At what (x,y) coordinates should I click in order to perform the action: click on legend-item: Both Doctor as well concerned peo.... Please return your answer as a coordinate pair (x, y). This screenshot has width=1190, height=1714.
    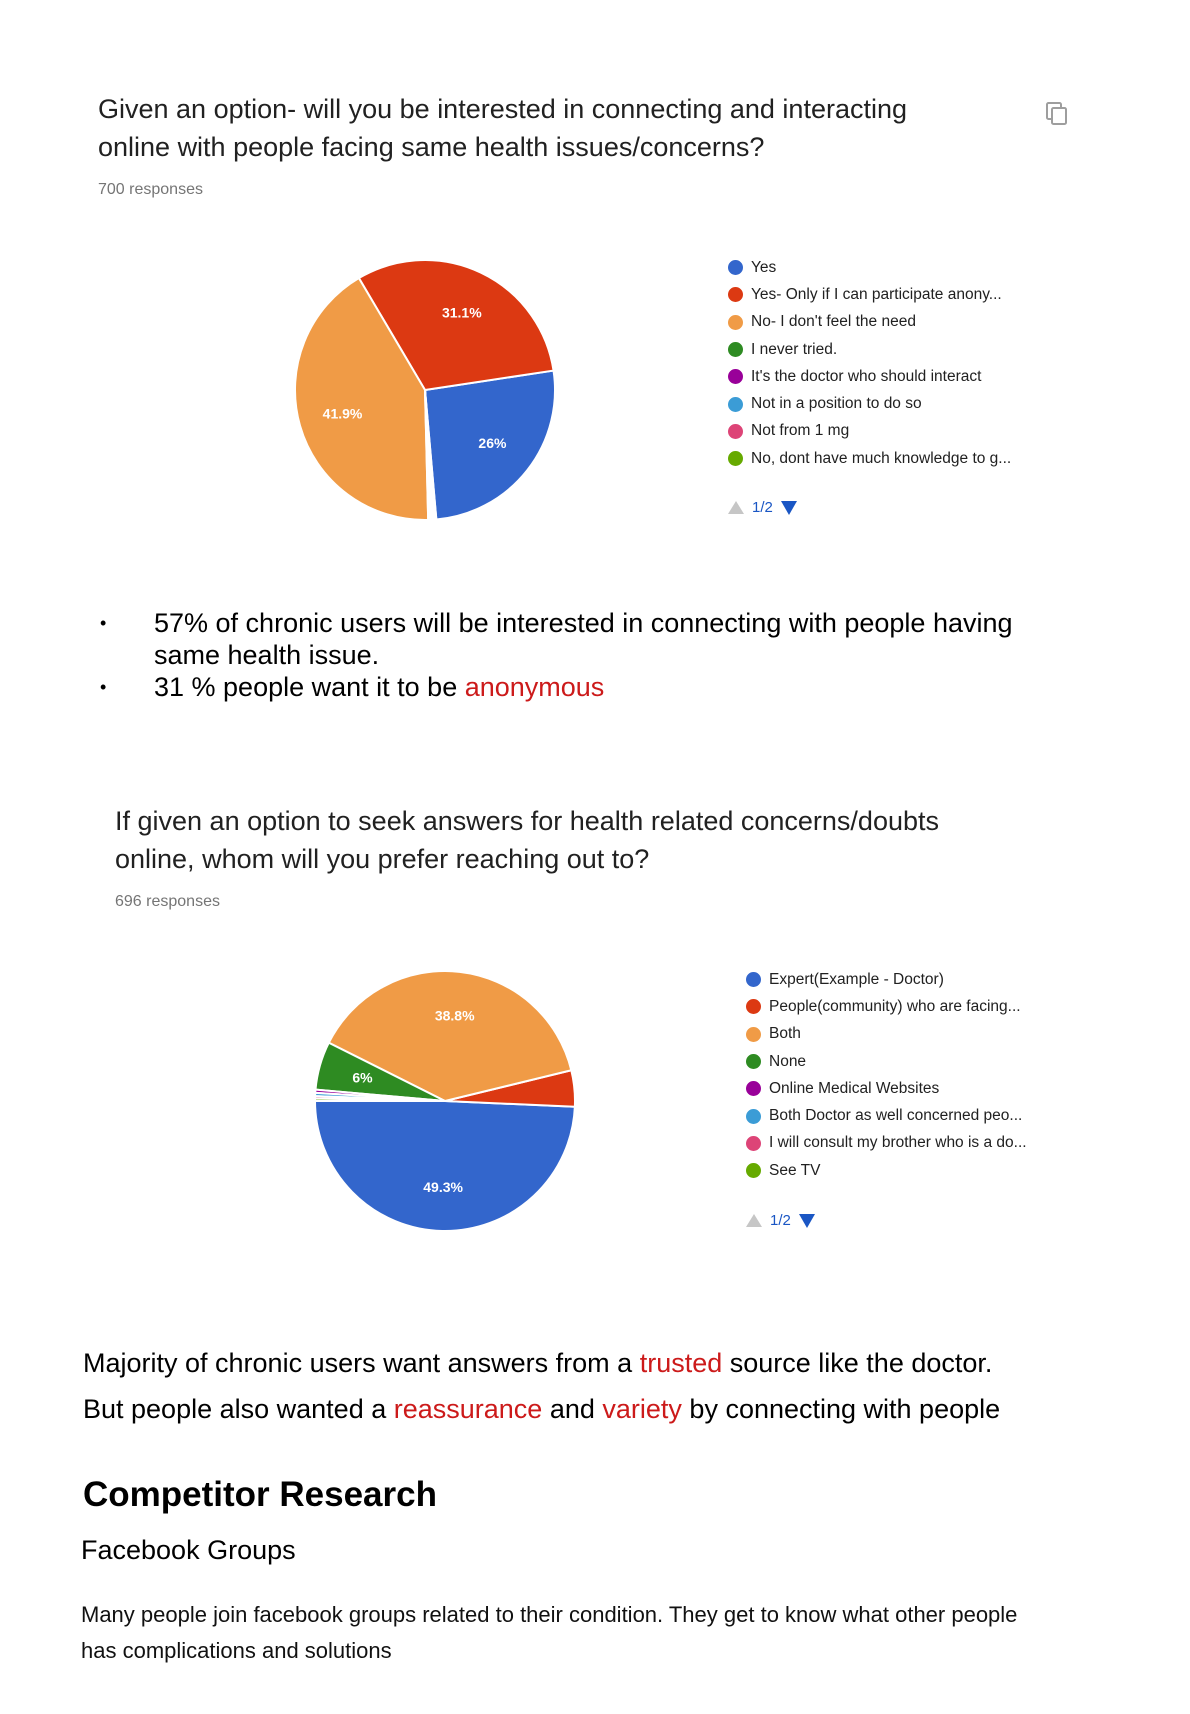
    Looking at the image, I should click on (886, 1115).